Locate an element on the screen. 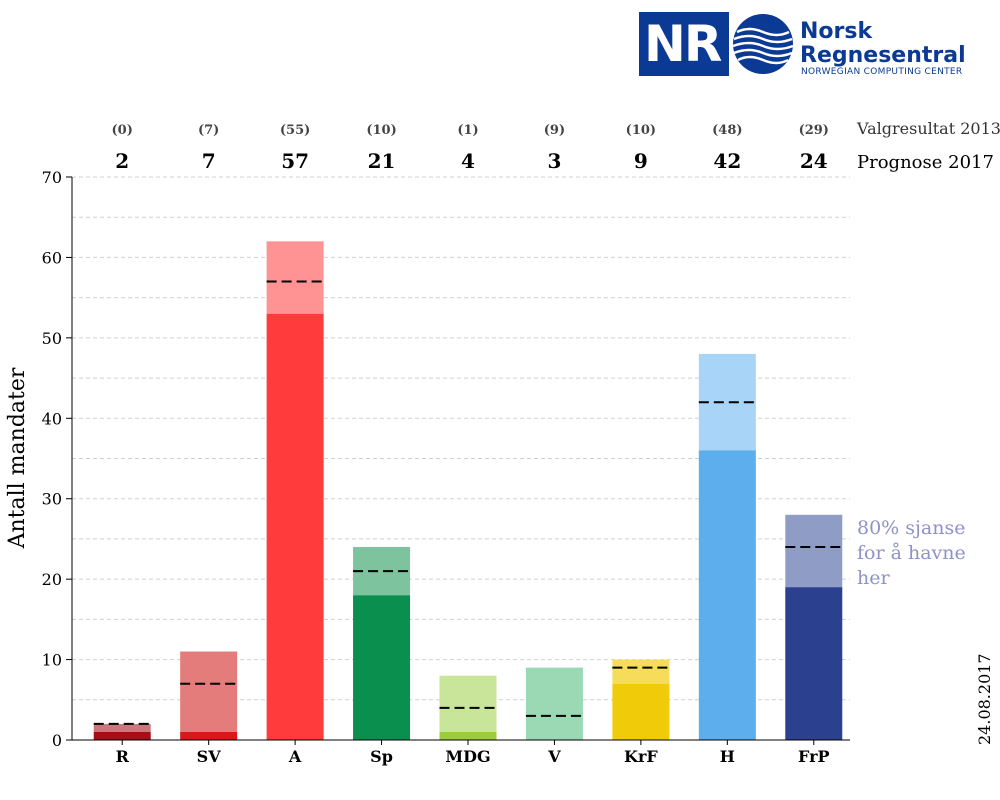 This screenshot has height=800, width=1000. base-bar-sv is located at coordinates (209, 735).